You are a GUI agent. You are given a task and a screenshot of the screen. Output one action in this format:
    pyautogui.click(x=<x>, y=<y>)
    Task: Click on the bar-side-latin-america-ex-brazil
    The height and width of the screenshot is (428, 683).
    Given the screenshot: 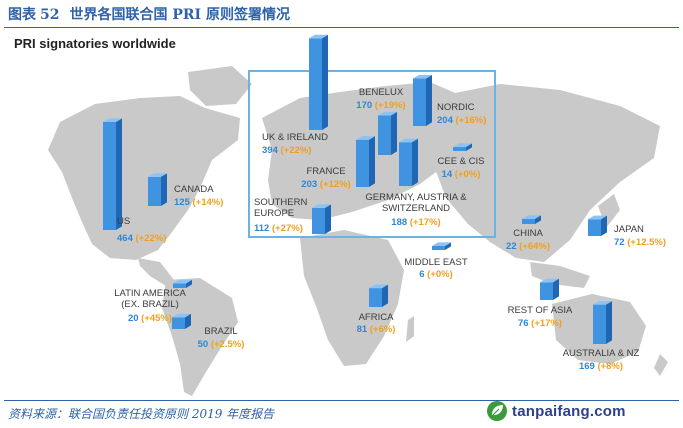 What is the action you would take?
    pyautogui.click(x=189, y=283)
    